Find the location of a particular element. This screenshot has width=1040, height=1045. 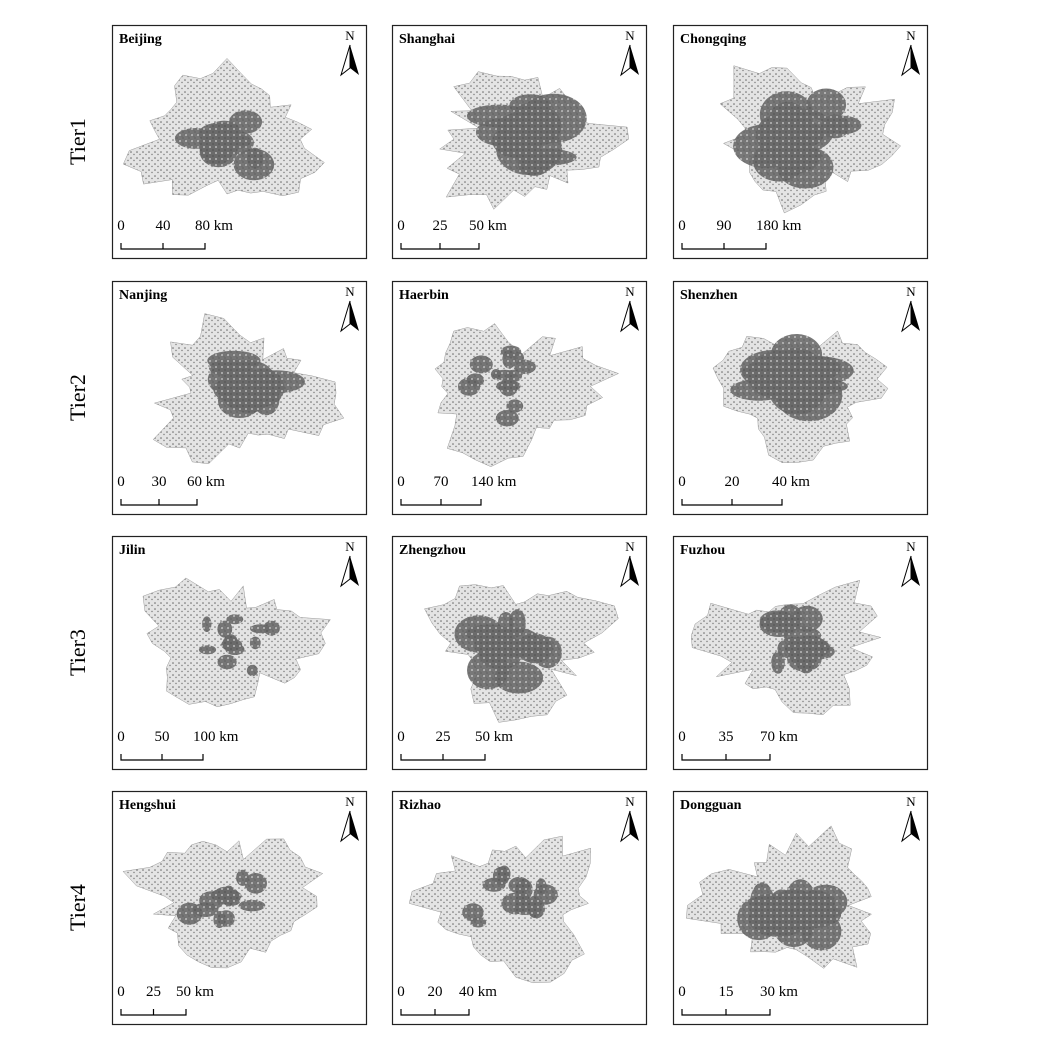

map-panel: Dongguan N 0 15 30 km is located at coordinates (800, 908).